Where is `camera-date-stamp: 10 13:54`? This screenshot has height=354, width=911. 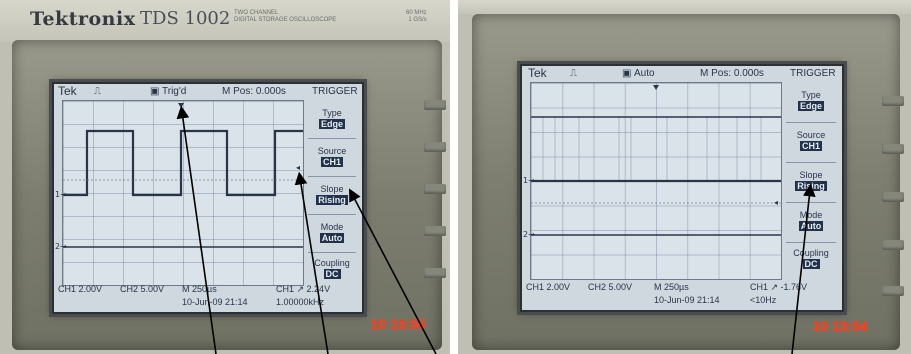 camera-date-stamp: 10 13:54 is located at coordinates (840, 326).